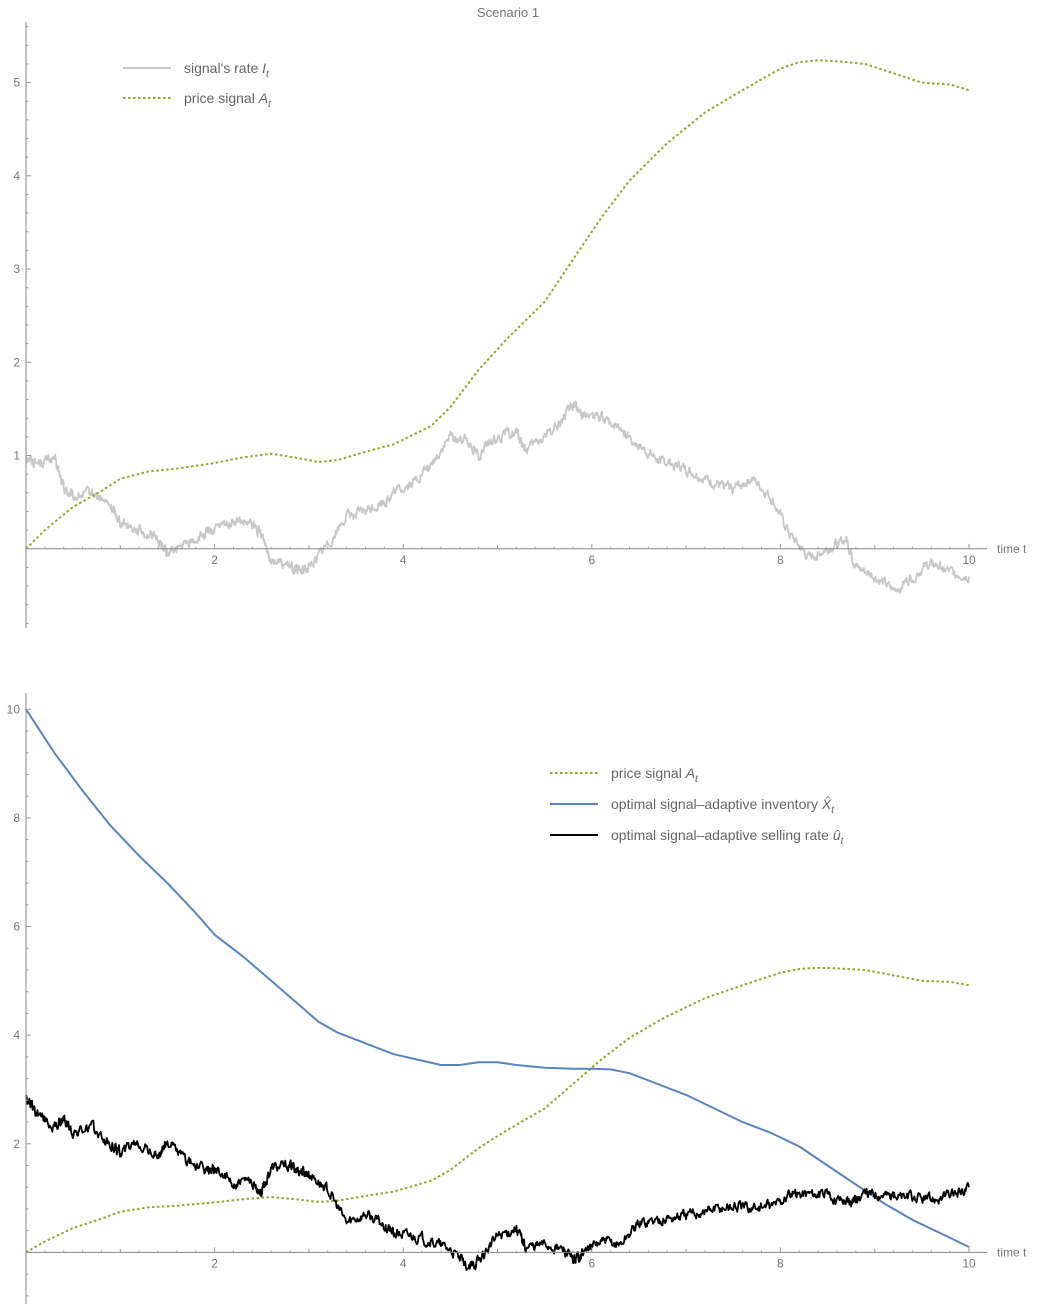 This screenshot has height=1304, width=1037. Describe the element at coordinates (508, 12) in the screenshot. I see `chart-title: Scenario 1` at that location.